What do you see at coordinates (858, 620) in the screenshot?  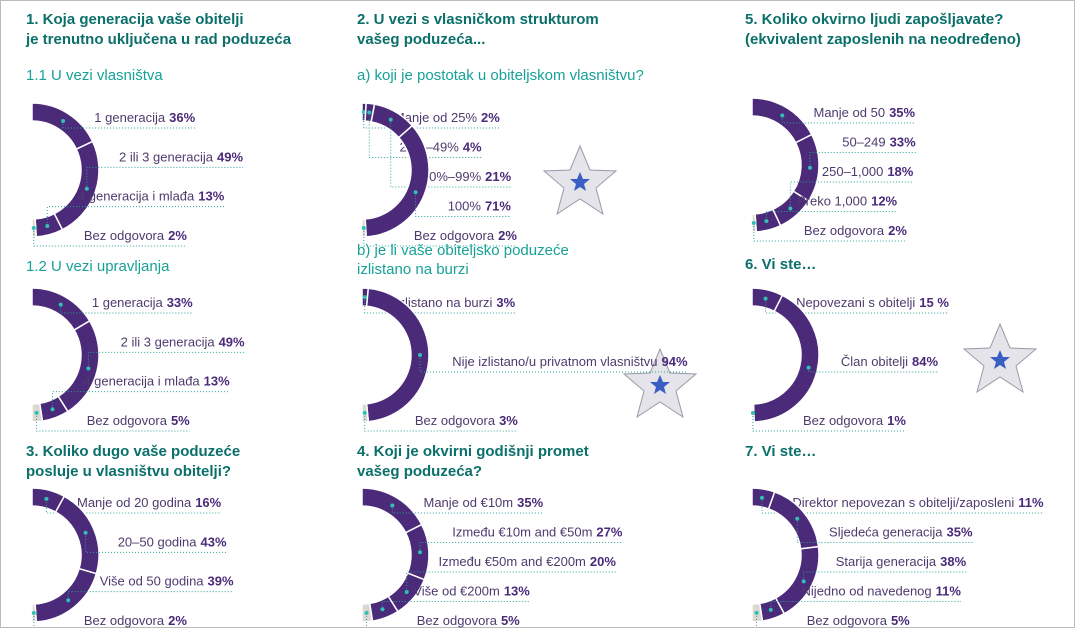 I see `data-label: Bez odgovora 5%` at bounding box center [858, 620].